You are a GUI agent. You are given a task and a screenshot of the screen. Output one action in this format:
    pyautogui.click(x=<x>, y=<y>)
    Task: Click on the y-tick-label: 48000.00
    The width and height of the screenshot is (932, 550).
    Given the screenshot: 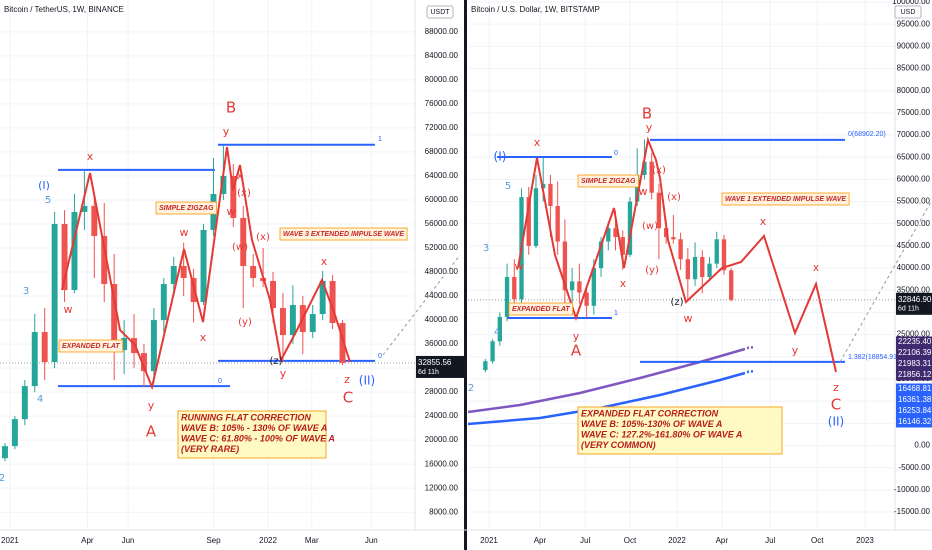 What is the action you would take?
    pyautogui.click(x=442, y=271)
    